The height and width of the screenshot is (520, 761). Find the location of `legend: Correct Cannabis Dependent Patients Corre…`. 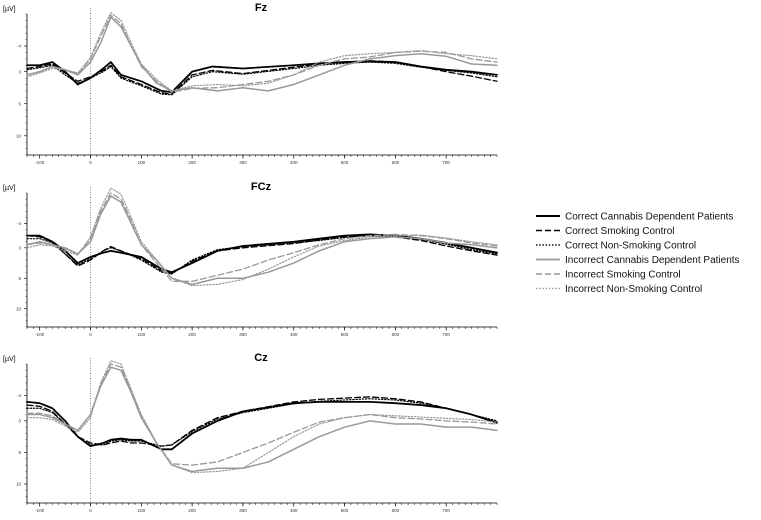

legend: Correct Cannabis Dependent Patients Corre… is located at coordinates (638, 253).